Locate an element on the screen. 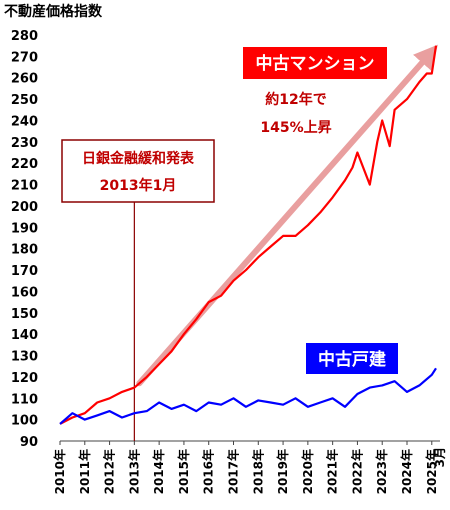  legend-mansion-box is located at coordinates (315, 63).